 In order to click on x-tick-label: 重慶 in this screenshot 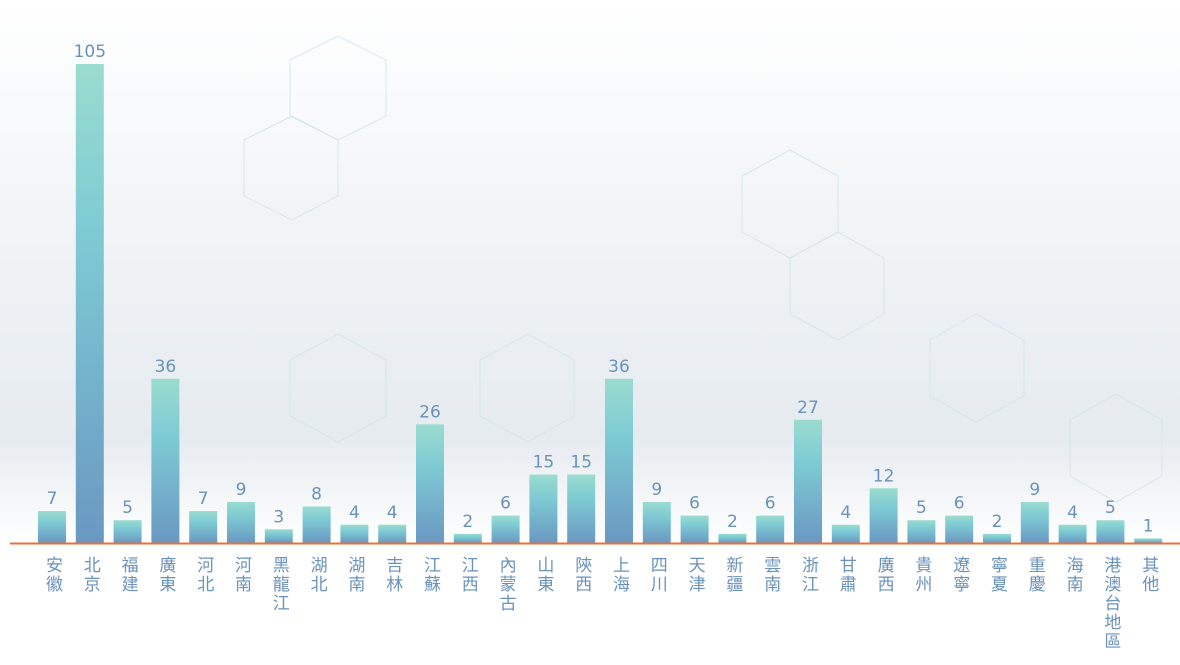, I will do `click(1035, 575)`.